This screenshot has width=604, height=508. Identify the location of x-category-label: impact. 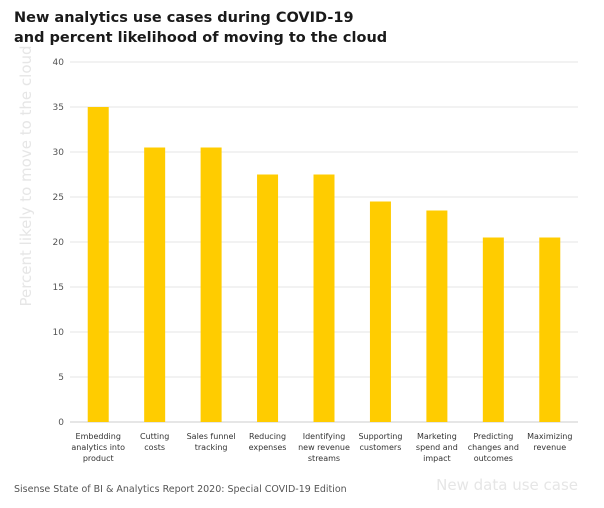
(437, 458).